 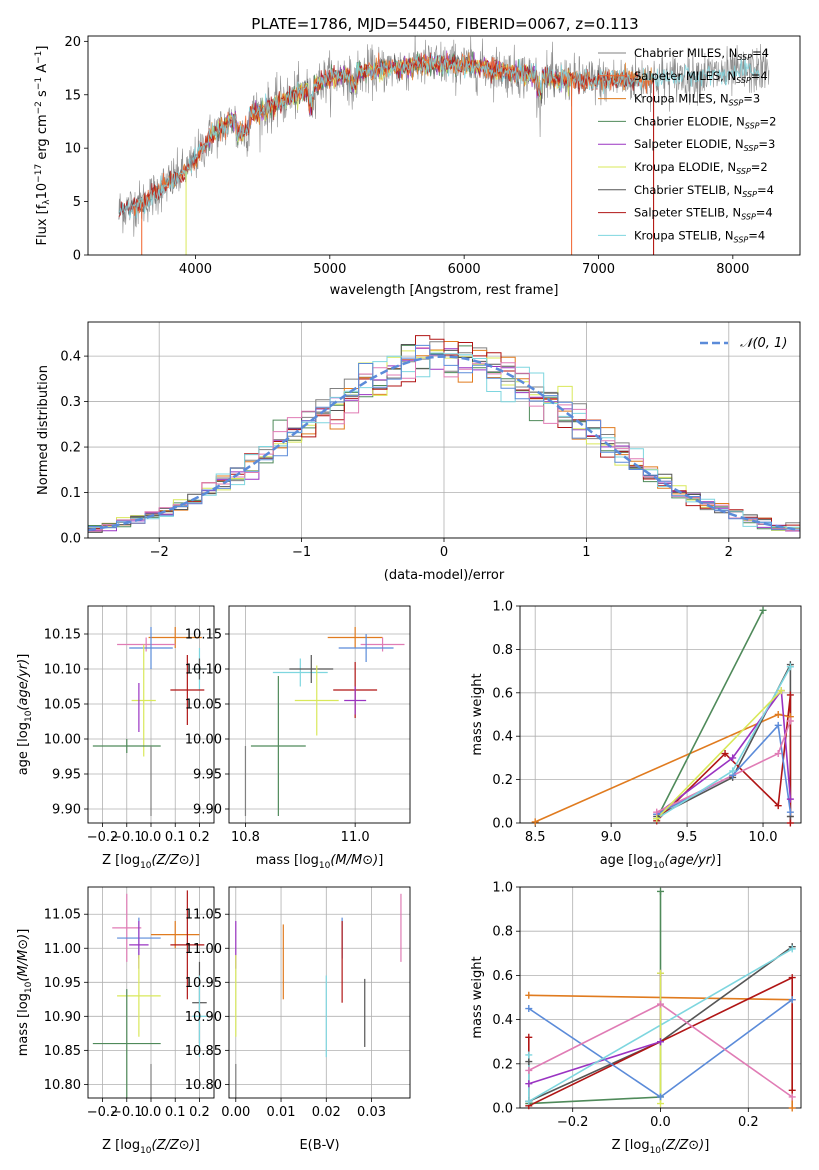 What do you see at coordinates (62, 635) in the screenshot?
I see `y-tick-label: 10.15` at bounding box center [62, 635].